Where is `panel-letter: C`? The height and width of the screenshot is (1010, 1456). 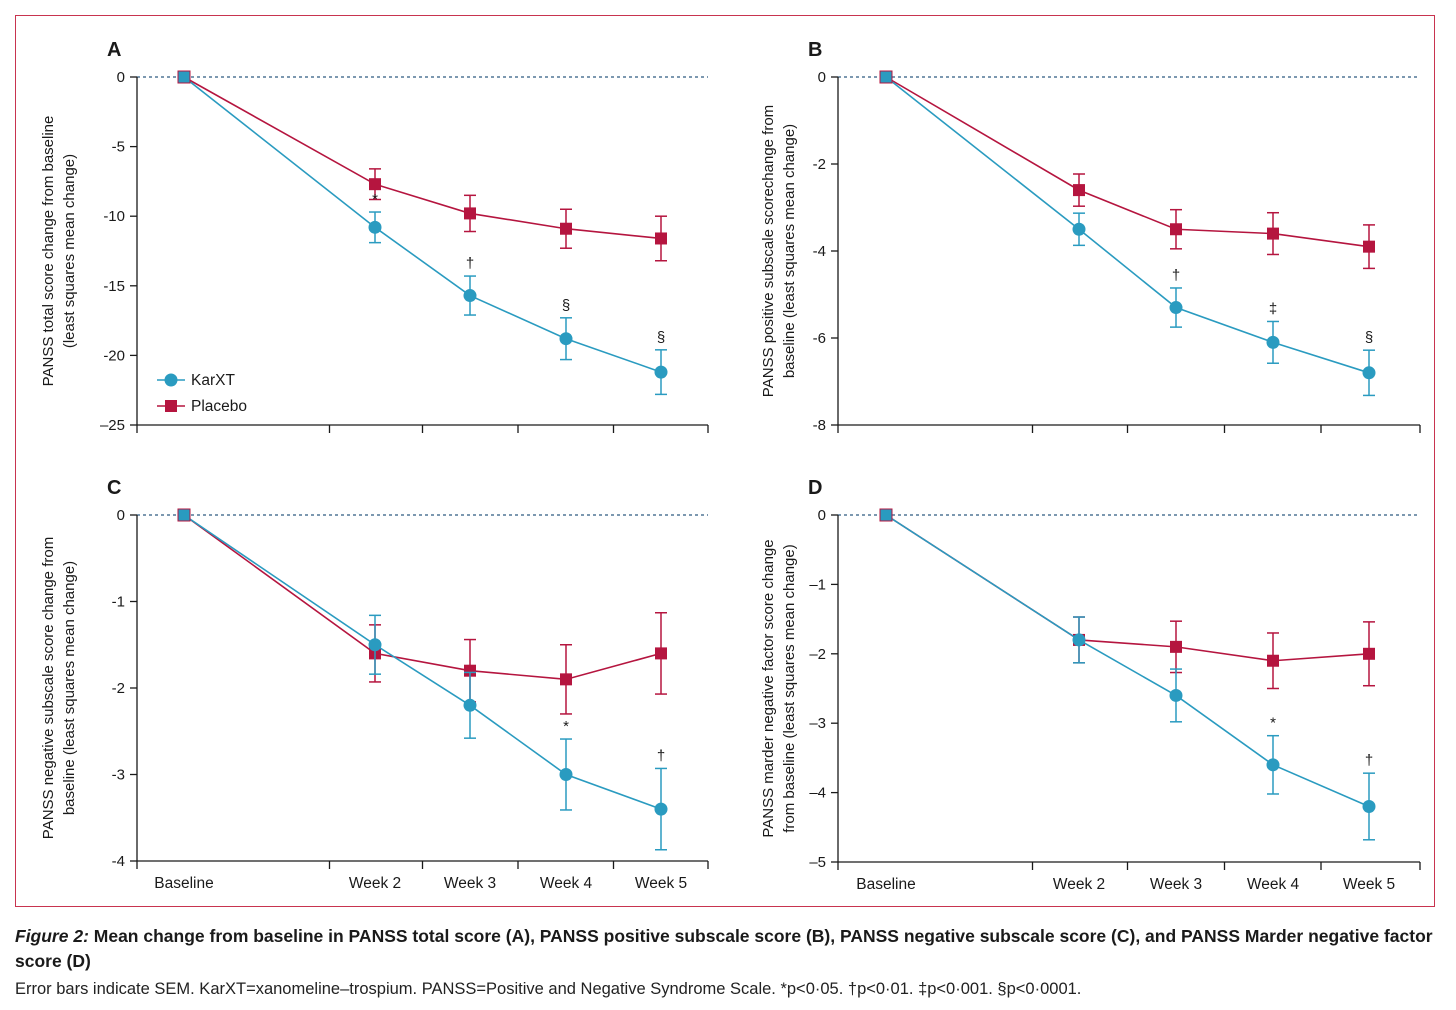
panel-letter: C is located at coordinates (114, 488).